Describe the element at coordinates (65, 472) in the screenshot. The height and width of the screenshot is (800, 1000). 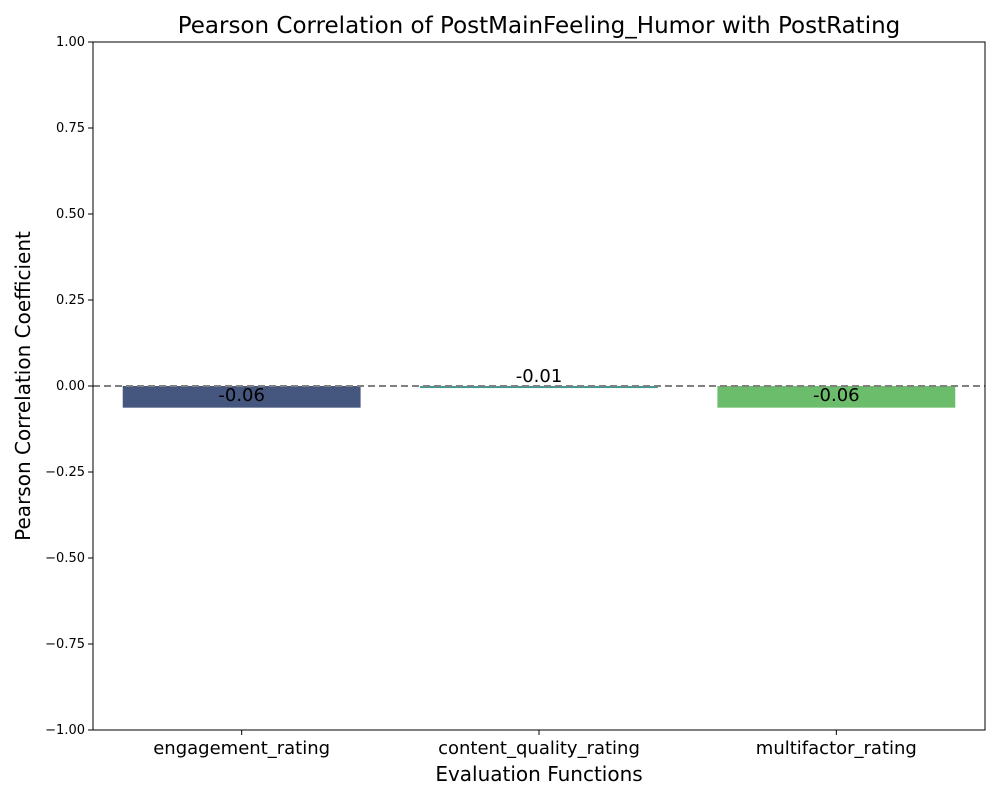
I see `y-tick-label: −0.25` at that location.